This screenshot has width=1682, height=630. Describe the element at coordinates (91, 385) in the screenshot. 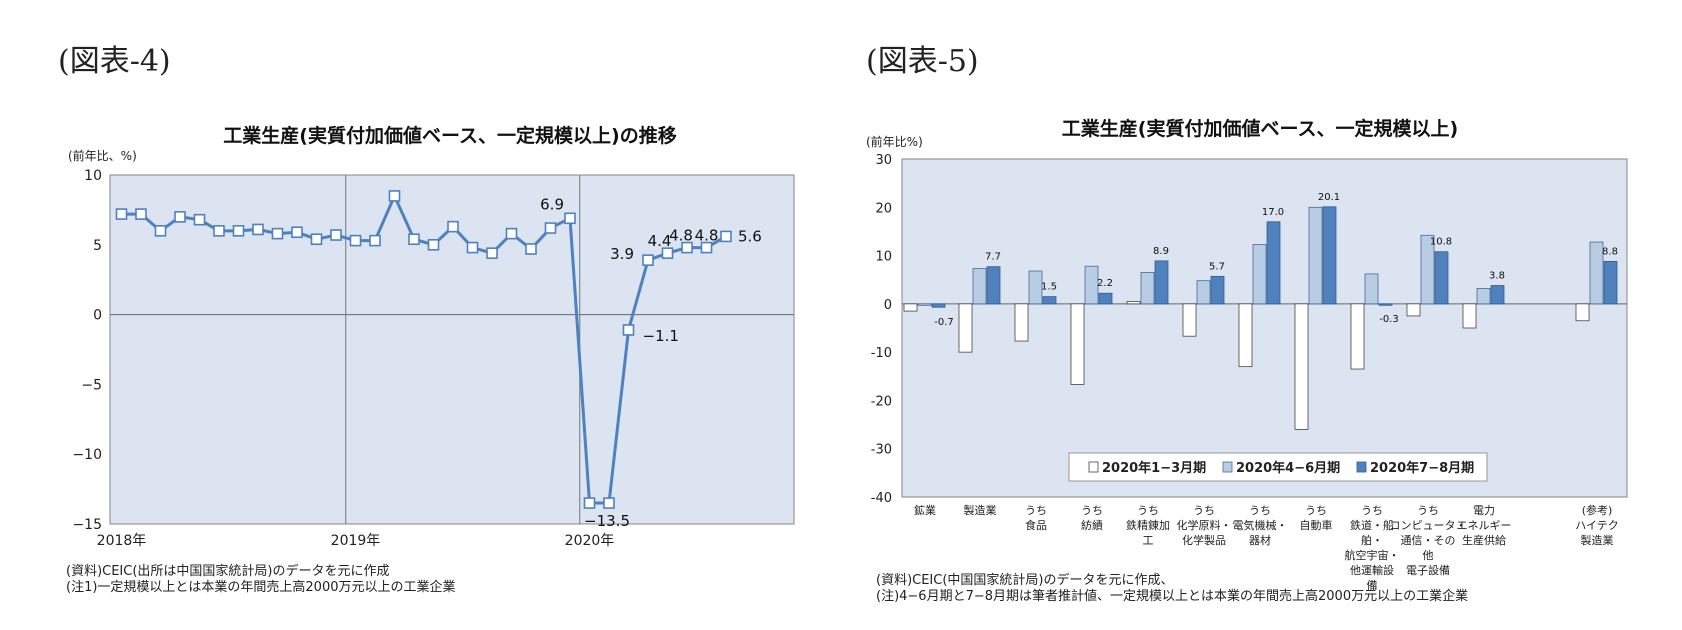

I see `y-tick-label: −5` at that location.